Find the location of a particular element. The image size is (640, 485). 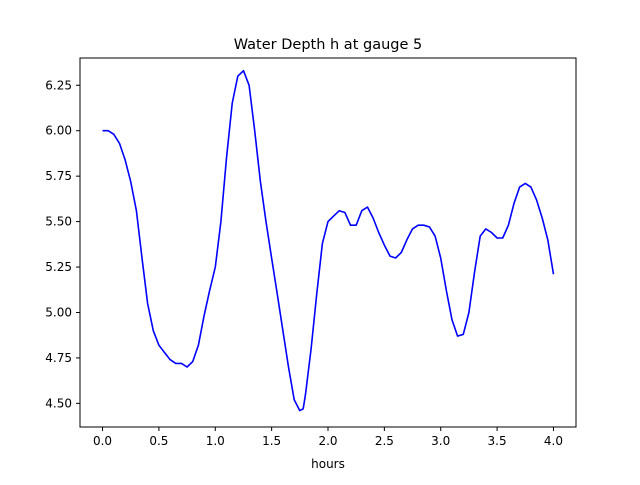

chart-title: Water Depth h at gauge 5 is located at coordinates (328, 45).